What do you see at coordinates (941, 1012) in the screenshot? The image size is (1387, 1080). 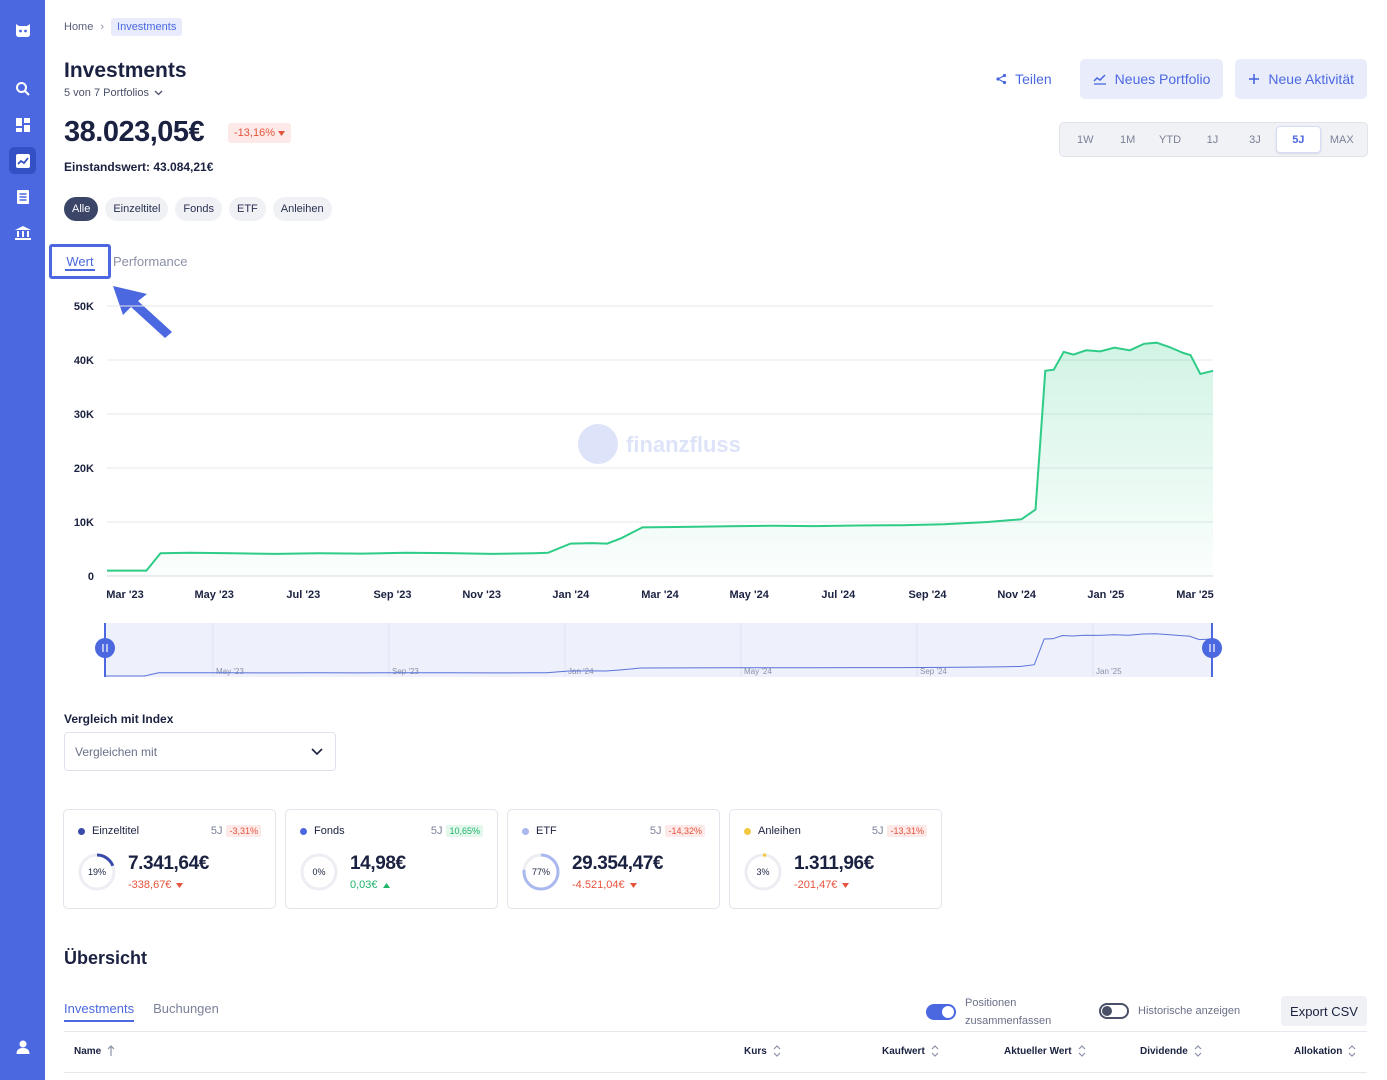 I see `merge-positions-switch` at bounding box center [941, 1012].